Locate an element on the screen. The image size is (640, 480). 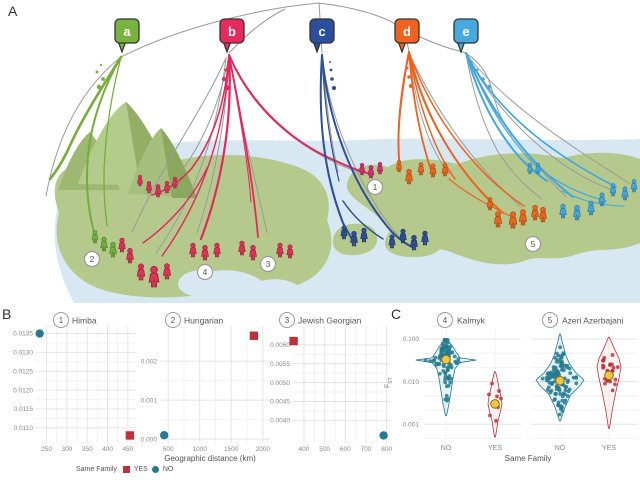
location-marker-3: 3 is located at coordinates (268, 264).